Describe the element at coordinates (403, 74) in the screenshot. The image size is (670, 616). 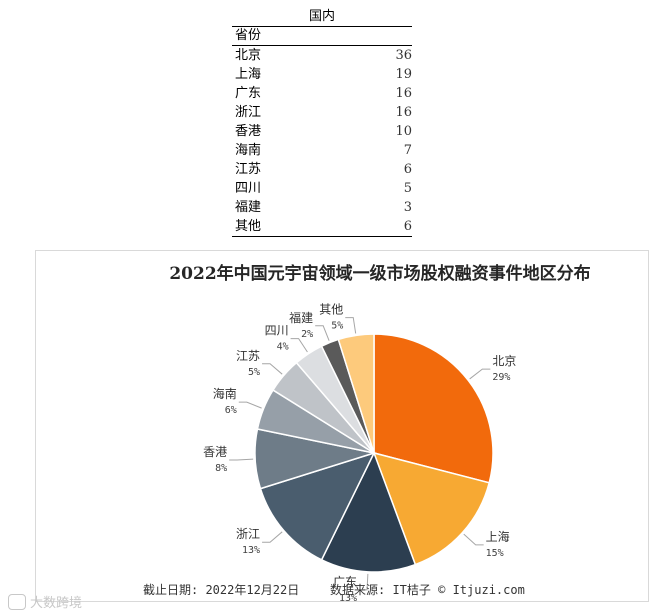
I see `table-row-value: 19` at that location.